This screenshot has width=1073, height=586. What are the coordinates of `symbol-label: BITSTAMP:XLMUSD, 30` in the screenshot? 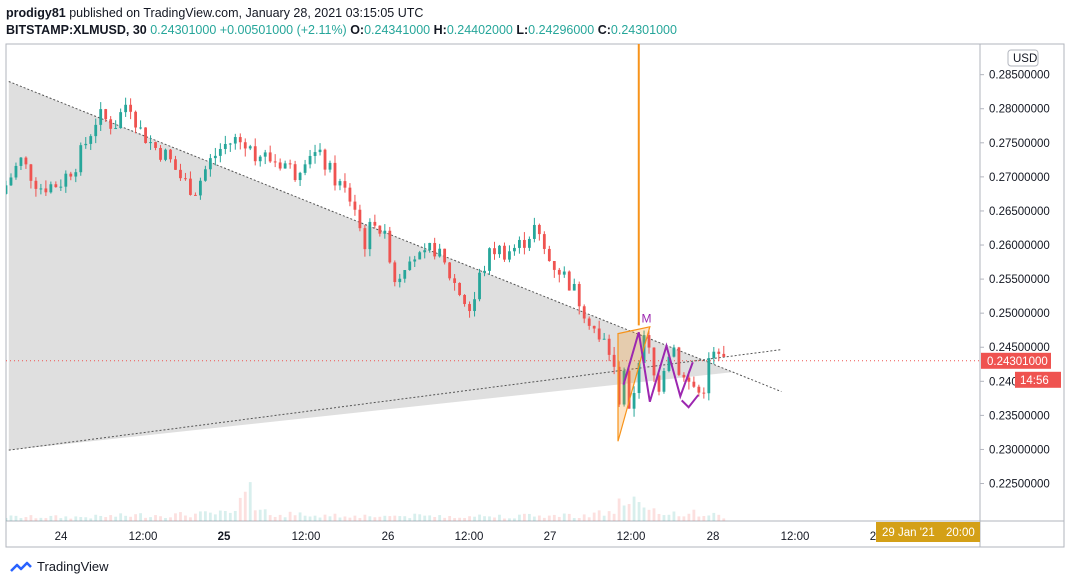 It's located at (76, 30).